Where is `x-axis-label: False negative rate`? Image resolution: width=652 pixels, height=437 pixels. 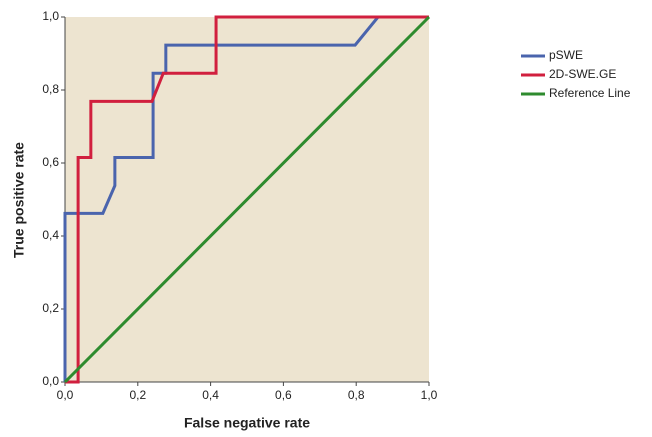
x-axis-label: False negative rate is located at coordinates (247, 423).